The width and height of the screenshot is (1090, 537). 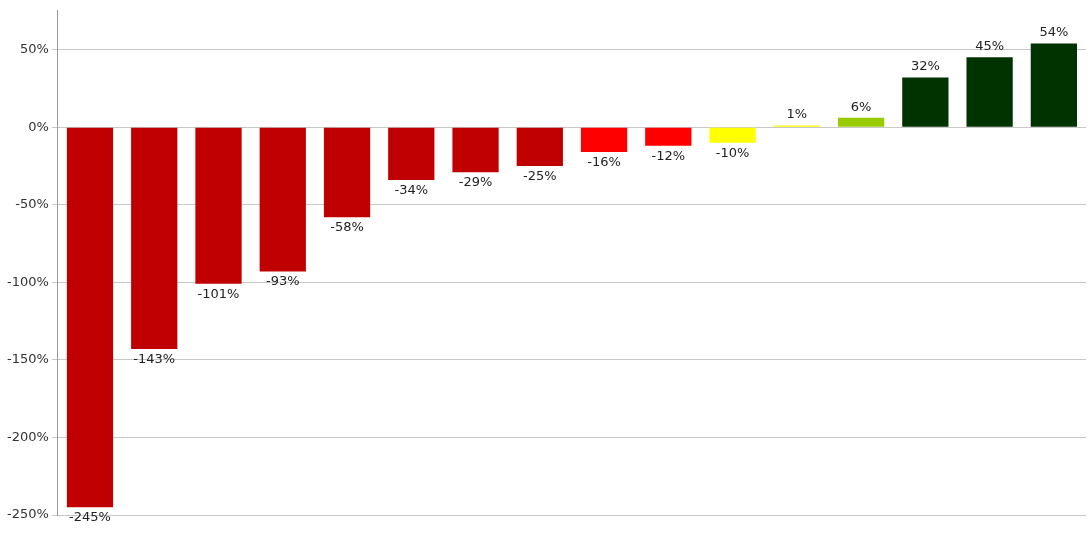 What do you see at coordinates (925, 66) in the screenshot?
I see `data-label: 32%` at bounding box center [925, 66].